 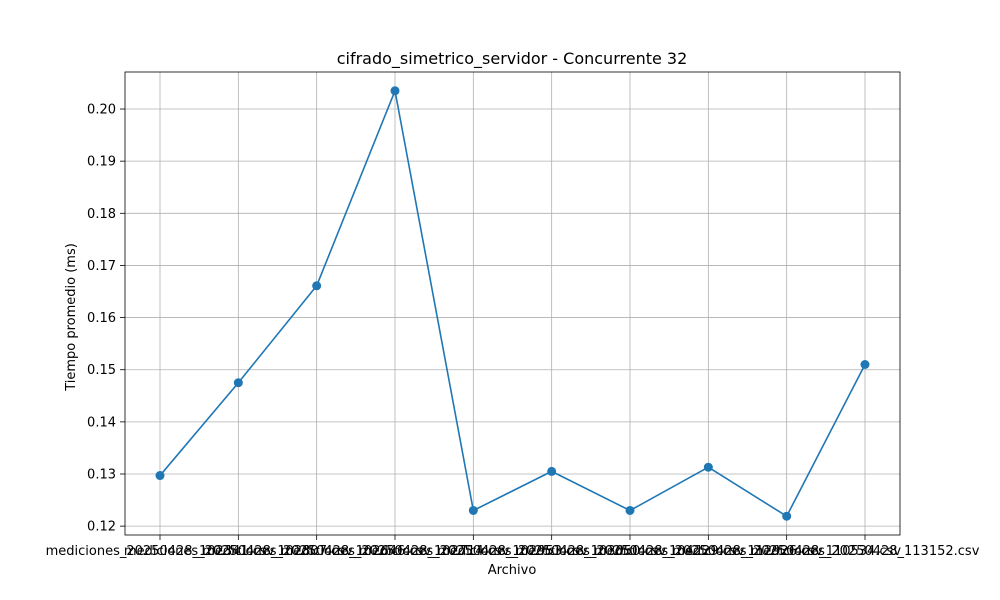 What do you see at coordinates (71, 317) in the screenshot?
I see `y-axis-label: Tiempo promedio (ms)` at bounding box center [71, 317].